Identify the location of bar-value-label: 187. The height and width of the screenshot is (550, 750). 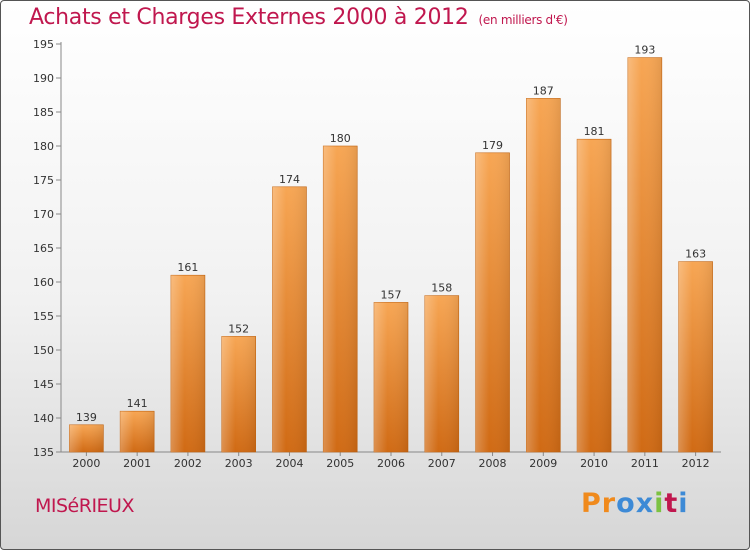
(543, 90).